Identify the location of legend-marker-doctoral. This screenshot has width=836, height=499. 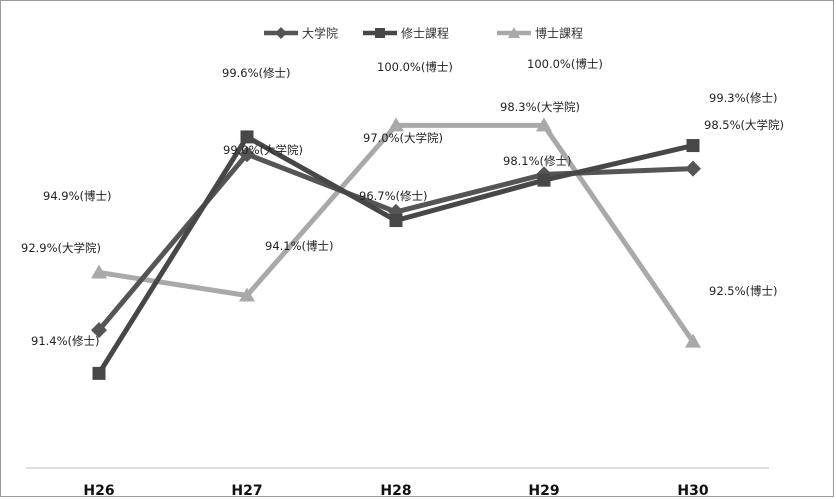
(514, 32).